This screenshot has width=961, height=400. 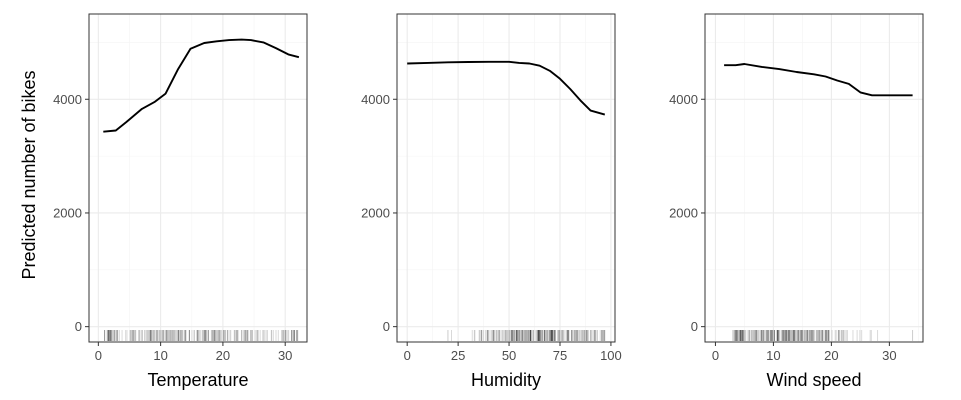 I want to click on rug-layer, so click(x=509, y=335).